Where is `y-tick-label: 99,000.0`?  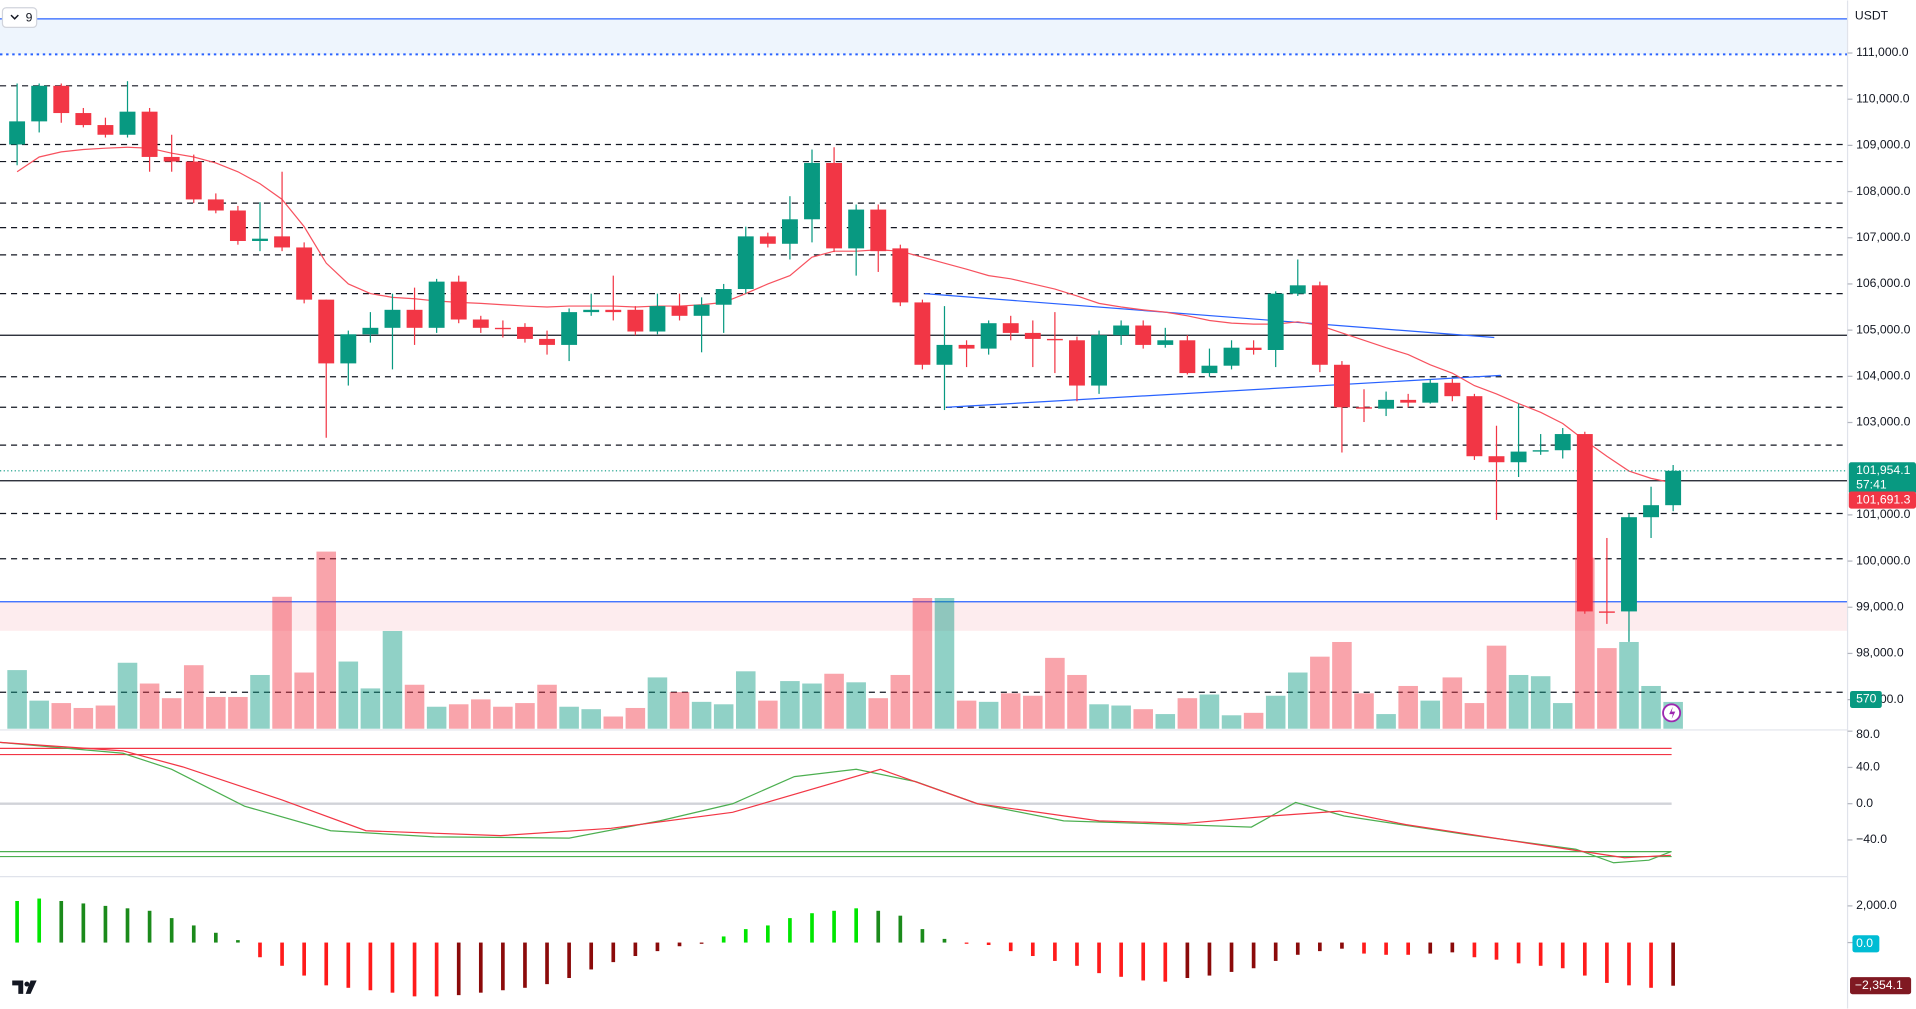
y-tick-label: 99,000.0 is located at coordinates (1880, 606).